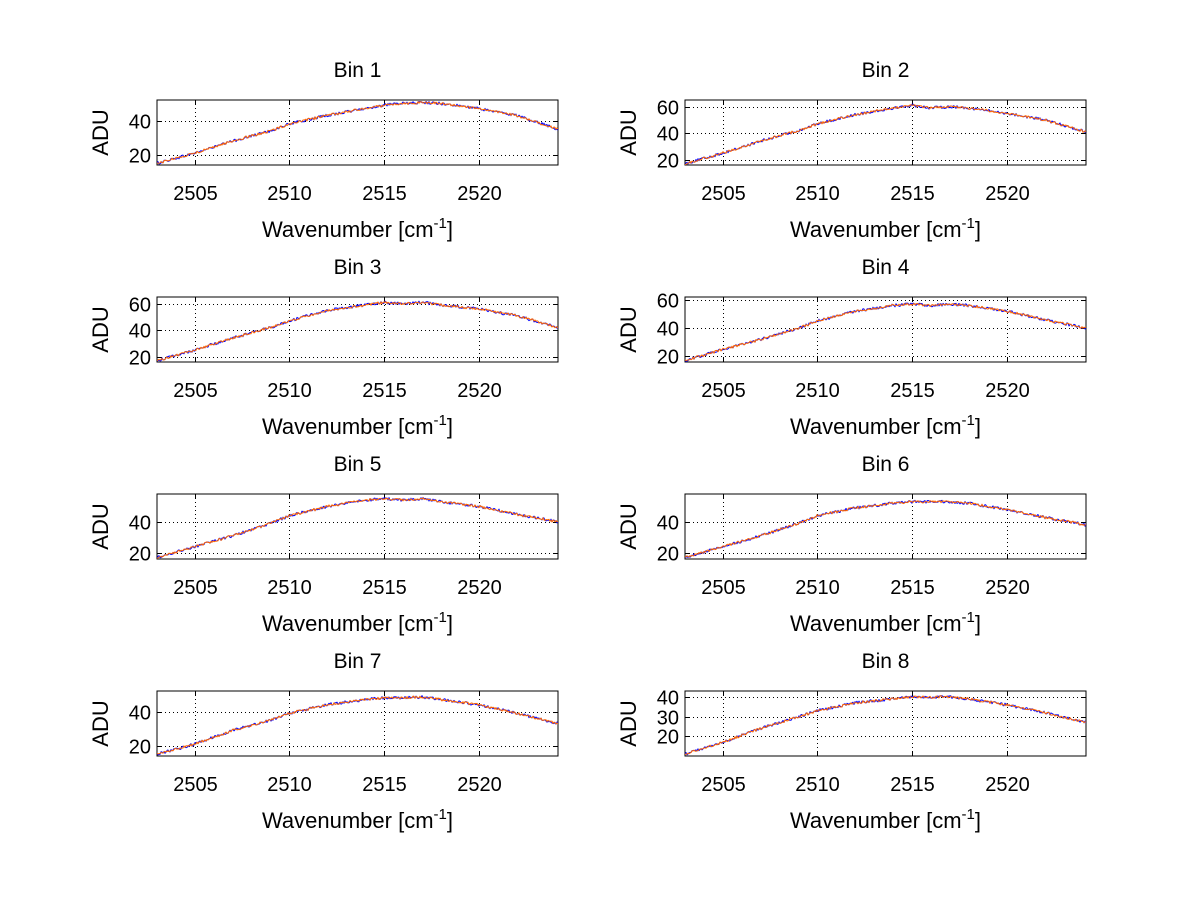 Image resolution: width=1200 pixels, height=901 pixels. I want to click on plot-title-bin-3: Bin 3, so click(358, 267).